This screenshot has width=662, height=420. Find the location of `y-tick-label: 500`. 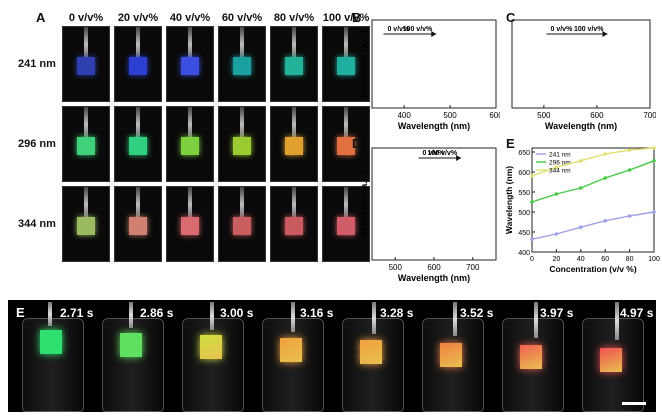

y-tick-label: 500 is located at coordinates (524, 213).